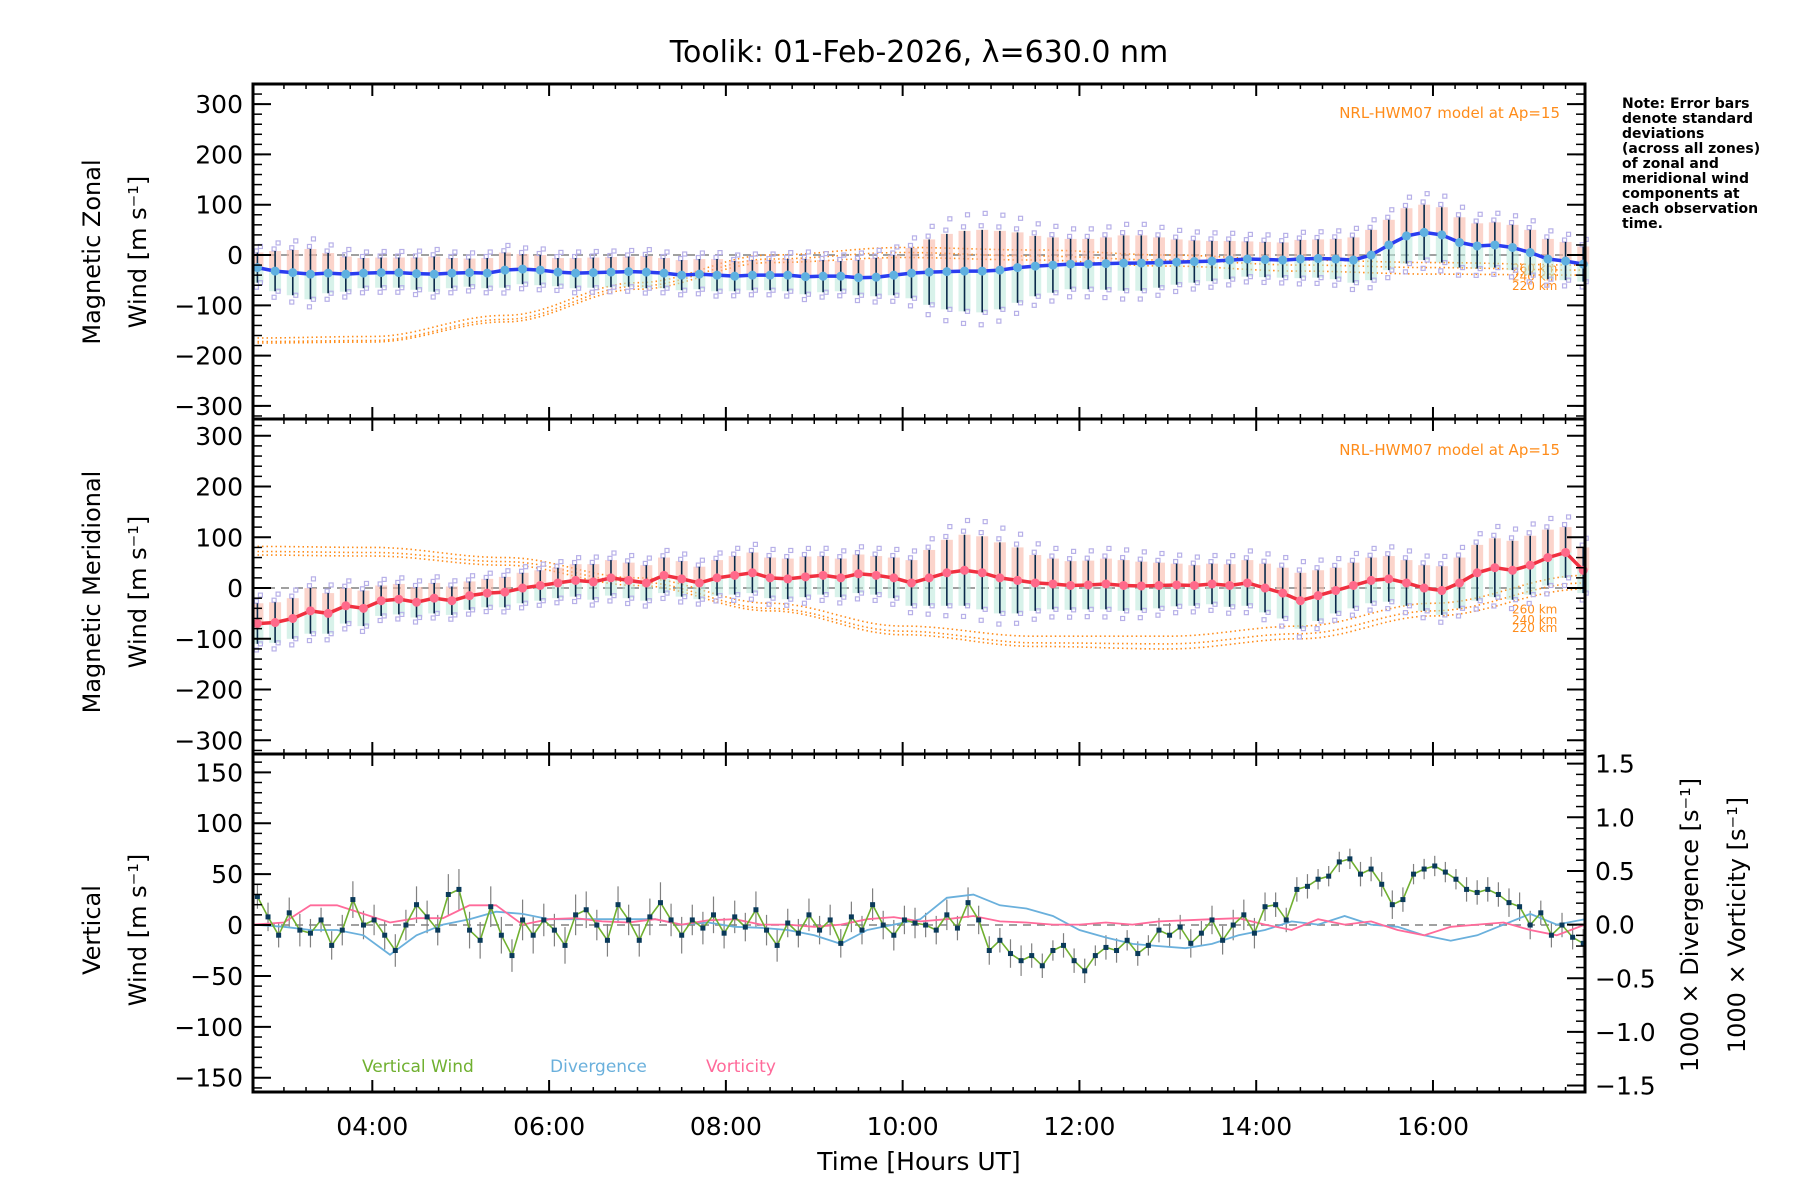 This screenshot has width=1800, height=1200. Describe the element at coordinates (92, 930) in the screenshot. I see `vertical-ylabel-line1: Vertical` at that location.